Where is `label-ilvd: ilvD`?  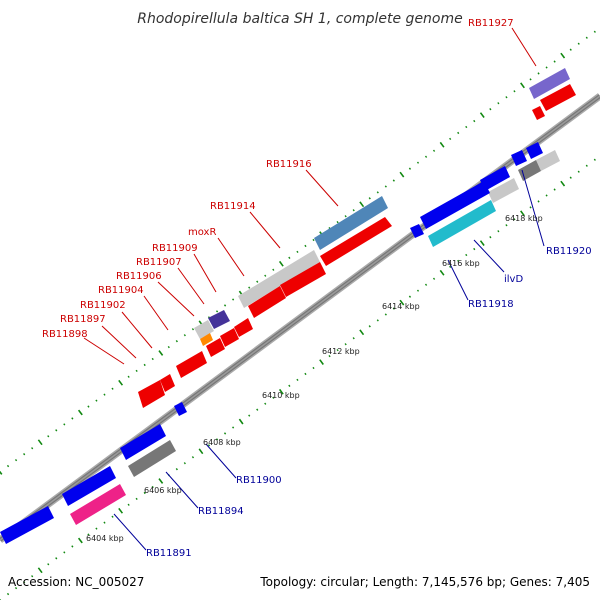 label-ilvd: ilvD is located at coordinates (513, 279).